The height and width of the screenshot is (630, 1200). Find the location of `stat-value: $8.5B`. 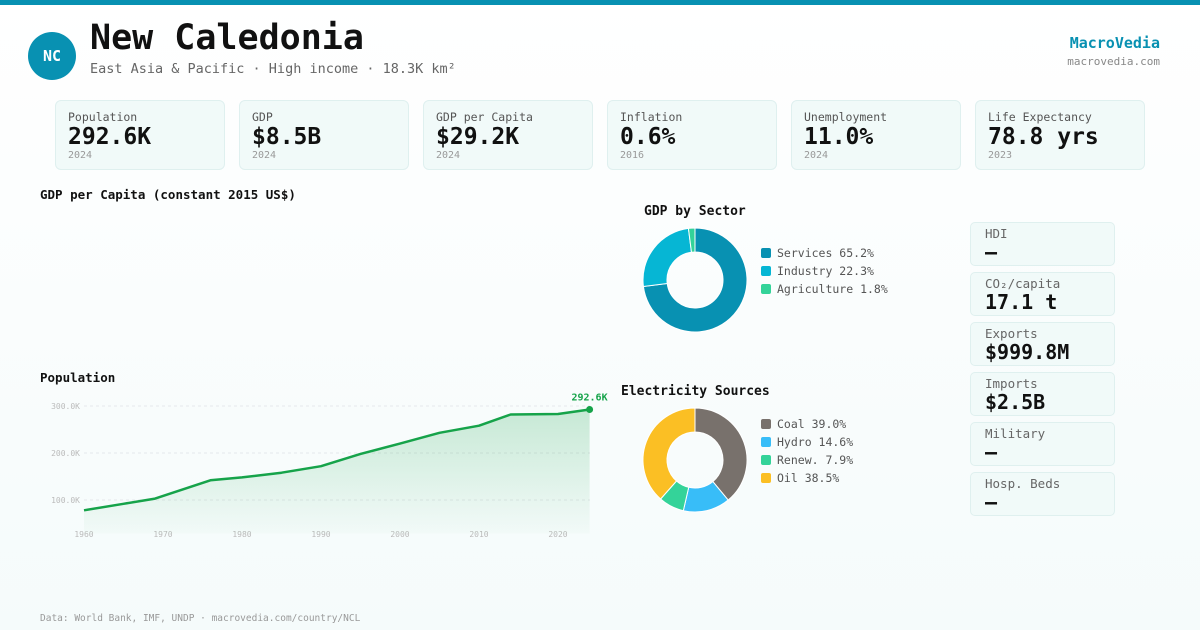

stat-value: $8.5B is located at coordinates (287, 137).